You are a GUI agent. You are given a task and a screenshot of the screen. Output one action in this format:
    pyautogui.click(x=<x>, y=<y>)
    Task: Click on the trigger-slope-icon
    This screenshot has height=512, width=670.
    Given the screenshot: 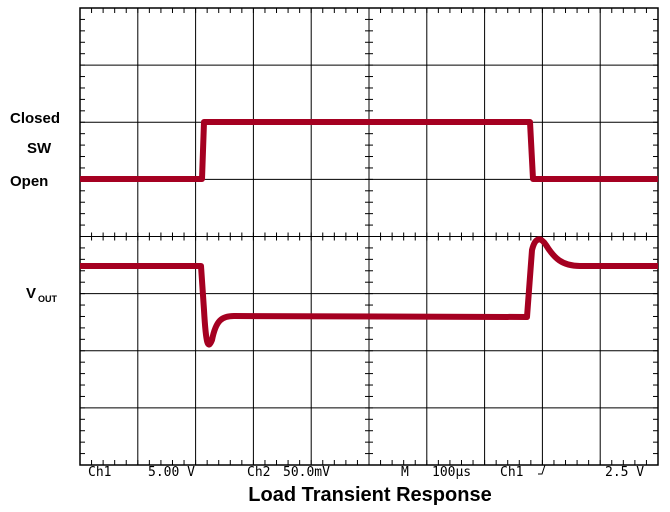 What is the action you would take?
    pyautogui.click(x=543, y=469)
    